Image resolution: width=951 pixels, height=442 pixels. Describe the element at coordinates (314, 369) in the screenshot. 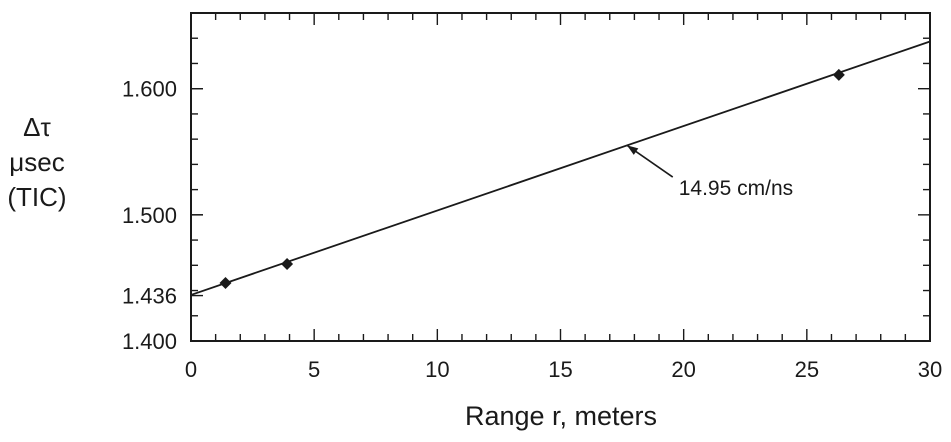

I see `x-tick-label: 5` at that location.